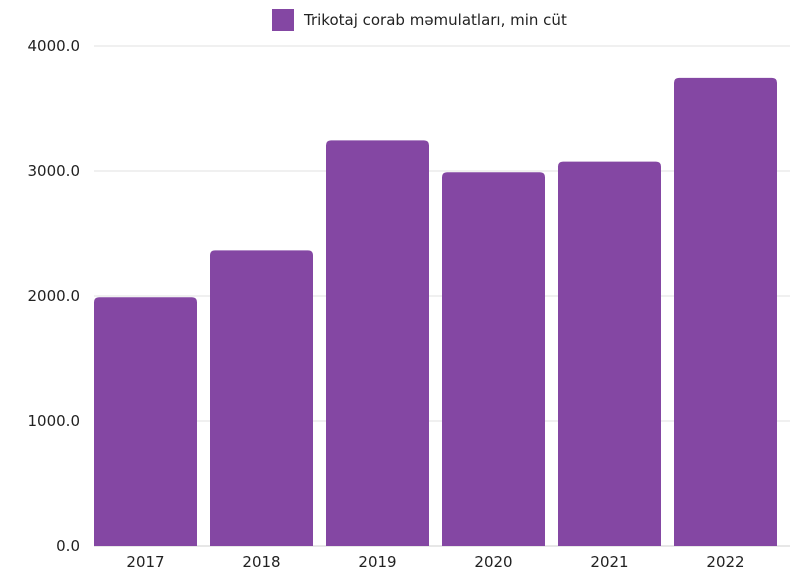 This screenshot has height=573, width=790. What do you see at coordinates (609, 562) in the screenshot?
I see `x-tick-label: 2021` at bounding box center [609, 562].